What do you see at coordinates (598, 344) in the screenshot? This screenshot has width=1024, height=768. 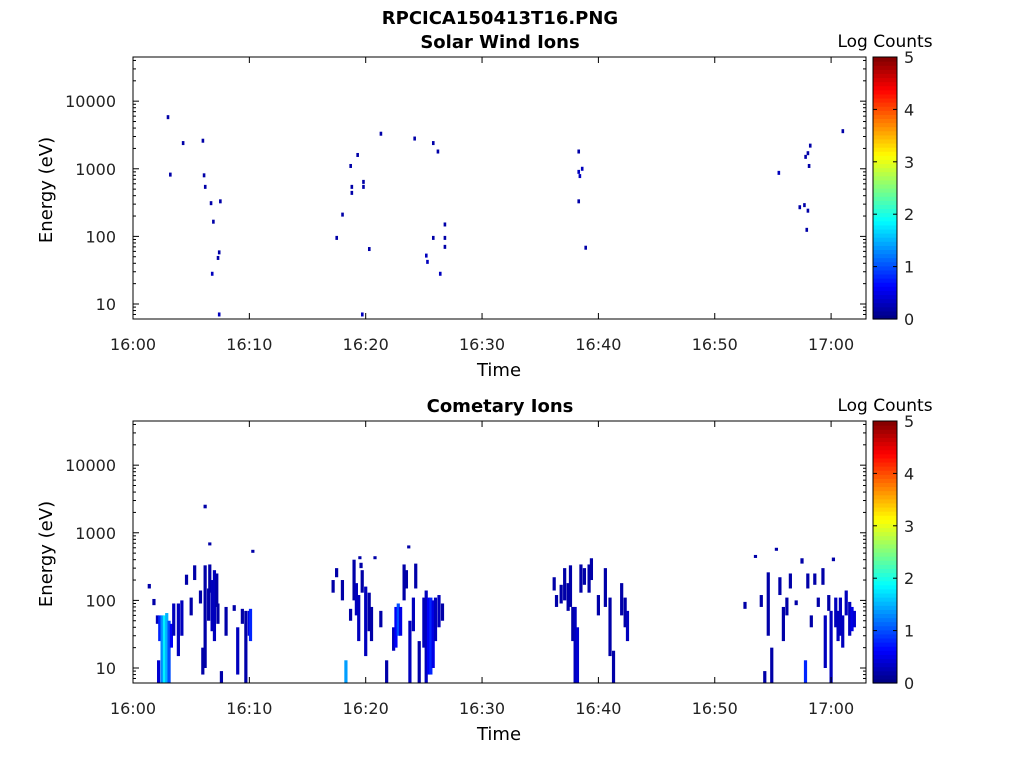 I see `x-tick-label: 16:40` at bounding box center [598, 344].